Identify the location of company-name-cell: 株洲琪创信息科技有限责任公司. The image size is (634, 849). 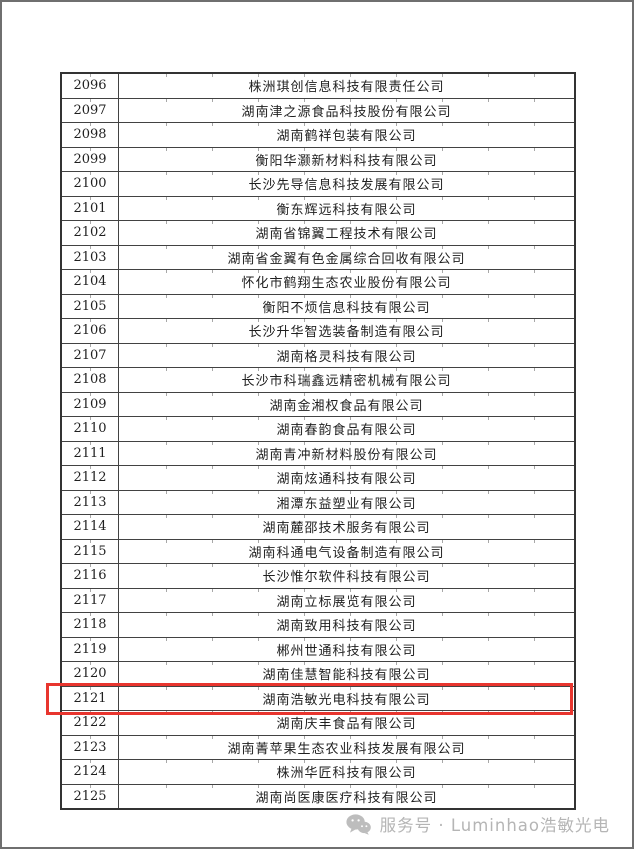
(347, 85).